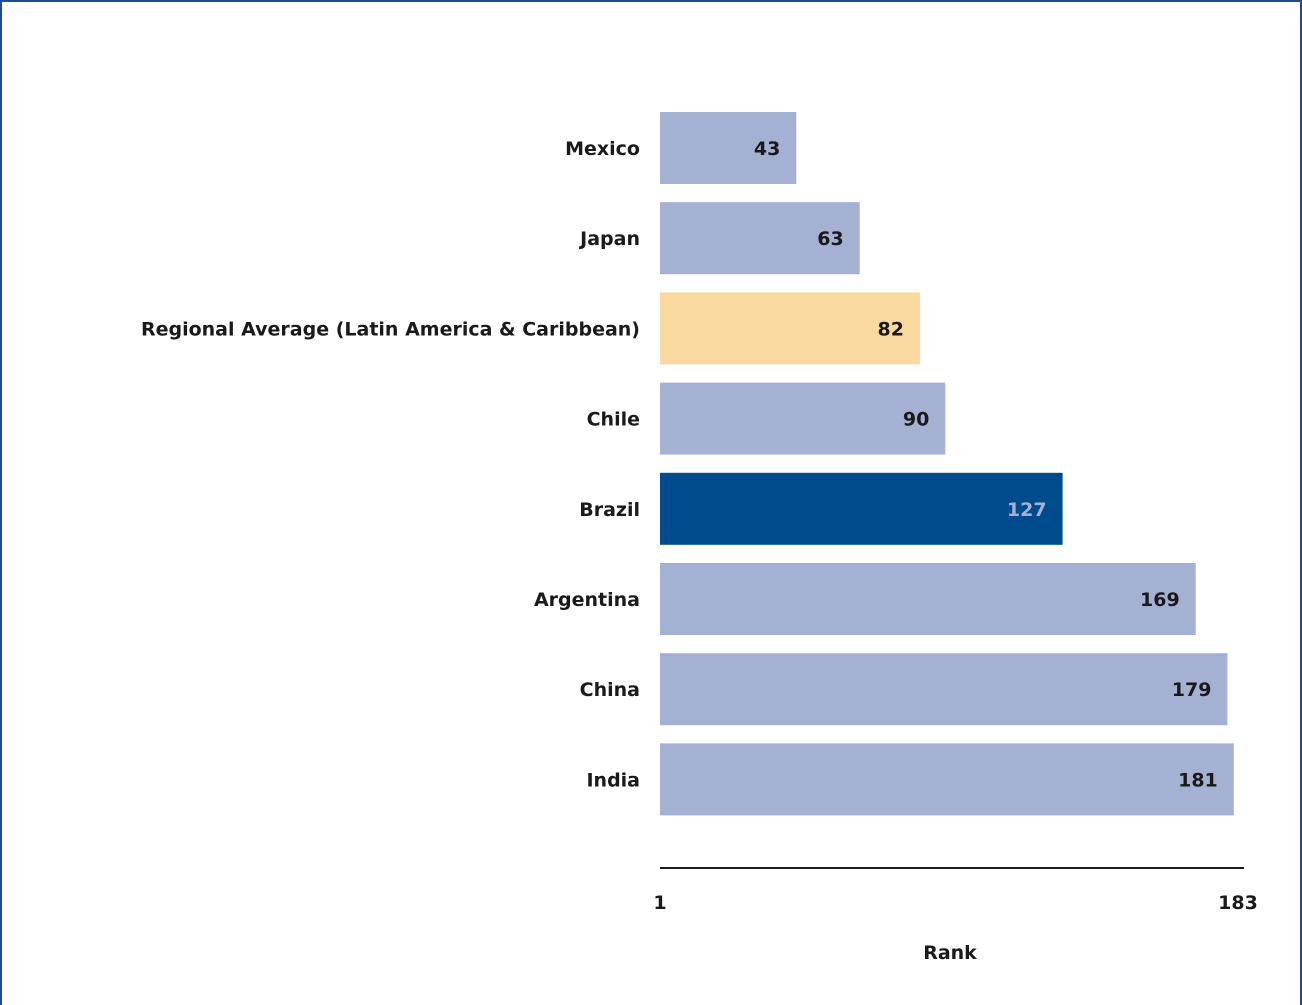  Describe the element at coordinates (587, 600) in the screenshot. I see `category-label-5: Argentina` at that location.